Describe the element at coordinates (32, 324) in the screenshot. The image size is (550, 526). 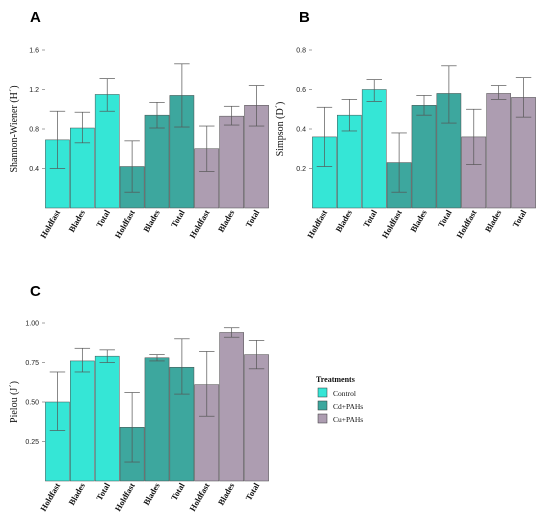
I see `y-tick-label: 1.00` at that location.